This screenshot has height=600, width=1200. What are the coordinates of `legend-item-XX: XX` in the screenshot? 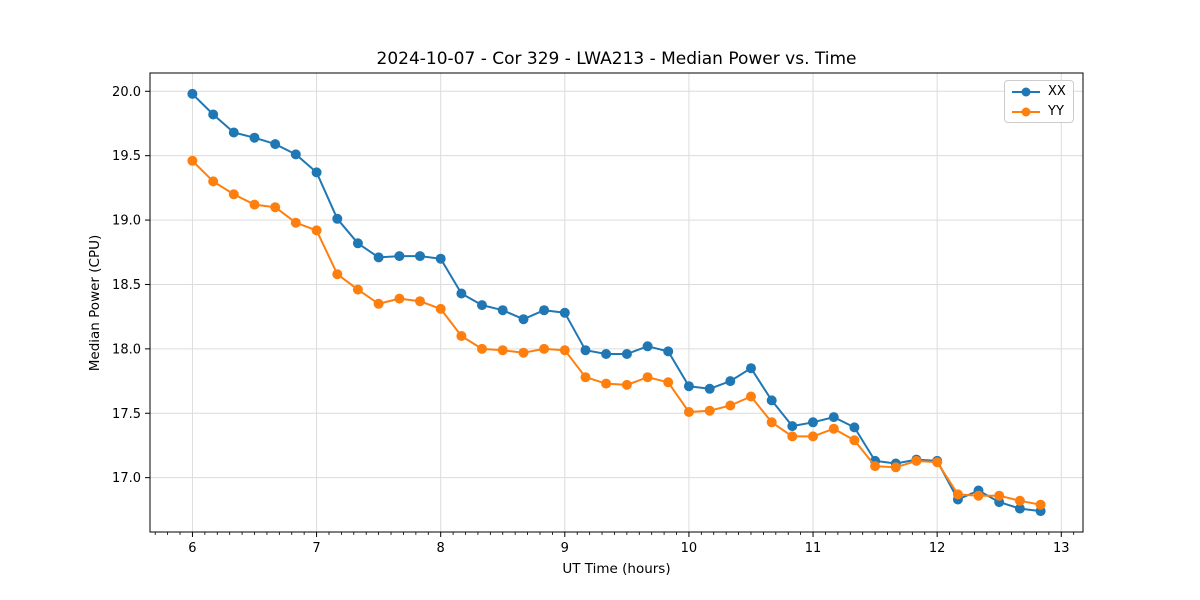 It's located at (1042, 92).